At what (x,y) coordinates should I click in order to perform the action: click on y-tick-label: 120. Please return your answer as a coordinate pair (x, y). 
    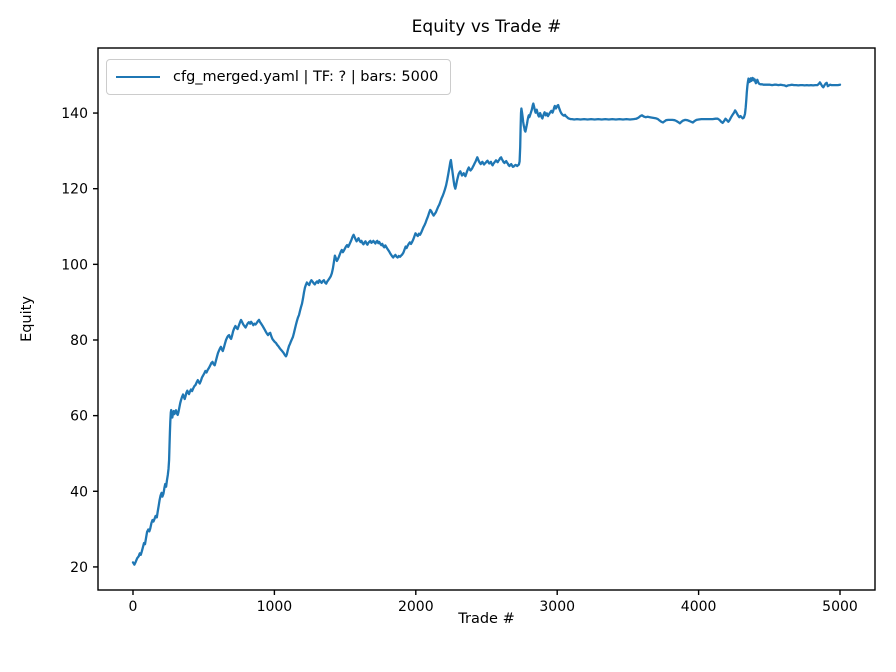
    Looking at the image, I should click on (74, 190).